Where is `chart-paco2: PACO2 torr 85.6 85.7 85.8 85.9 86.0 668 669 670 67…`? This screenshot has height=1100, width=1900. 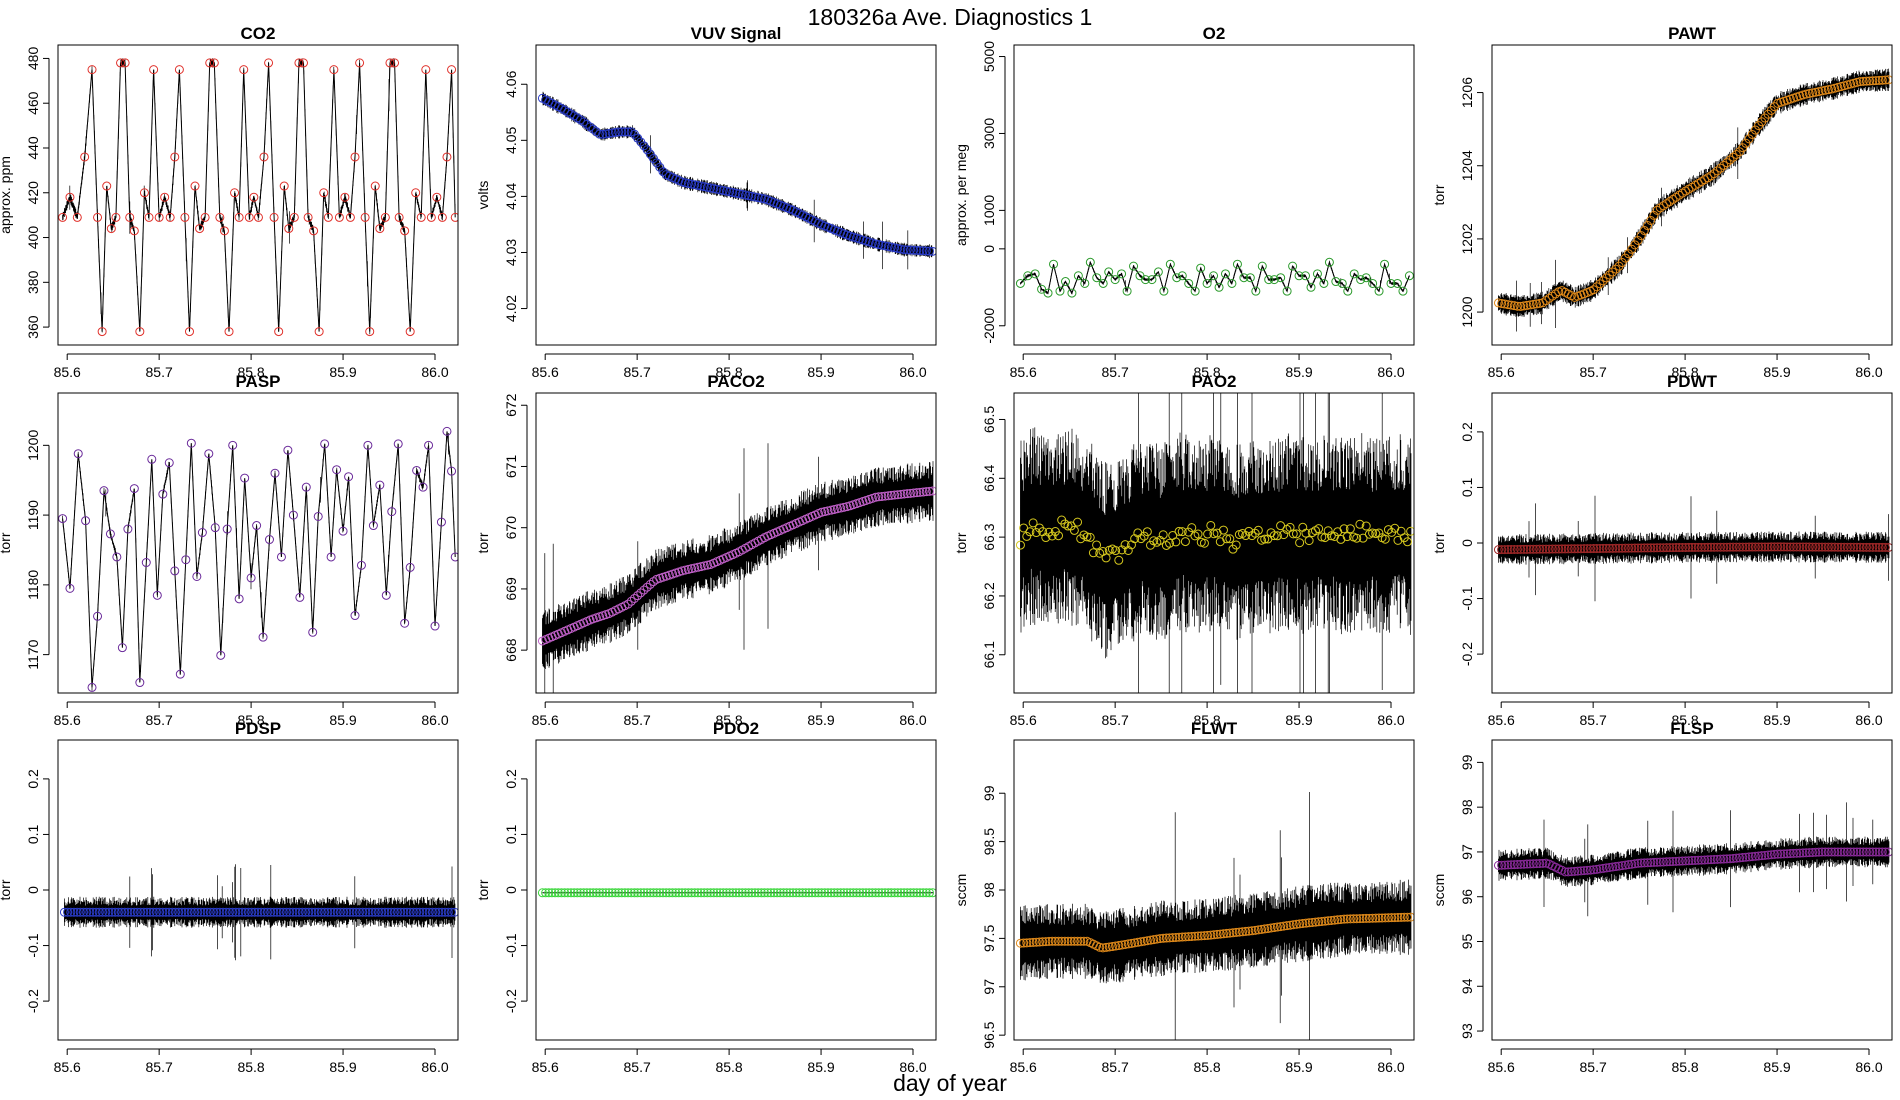 chart-paco2: PACO2 torr 85.6 85.7 85.8 85.9 86.0 668 669 670 67… is located at coordinates (706, 550).